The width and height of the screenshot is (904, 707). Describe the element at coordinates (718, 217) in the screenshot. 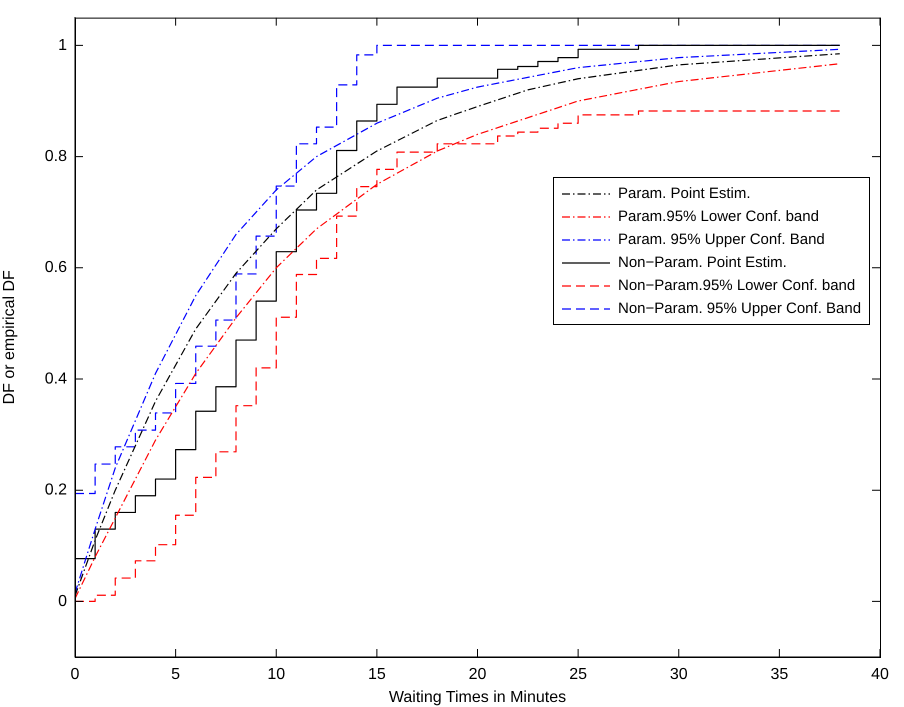

I see `legend-label: Param.95% Lower Conf. band` at that location.